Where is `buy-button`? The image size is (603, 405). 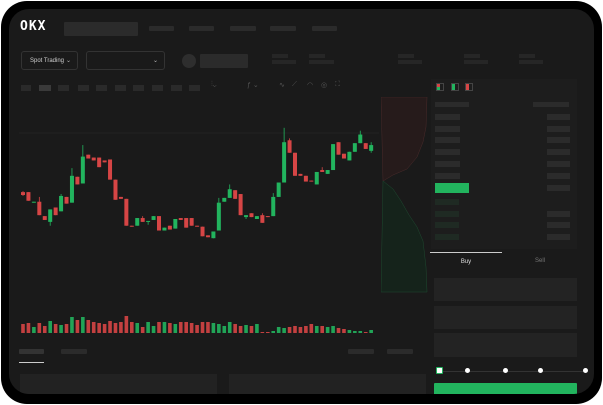 buy-button is located at coordinates (505, 388).